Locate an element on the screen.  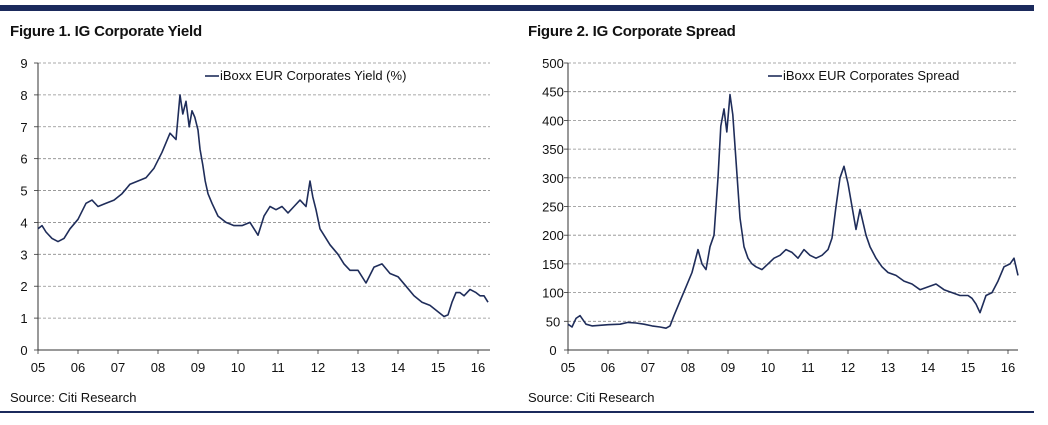
chart-1-legend-label: iBoxx EUR Corporates Yield (%) is located at coordinates (313, 75).